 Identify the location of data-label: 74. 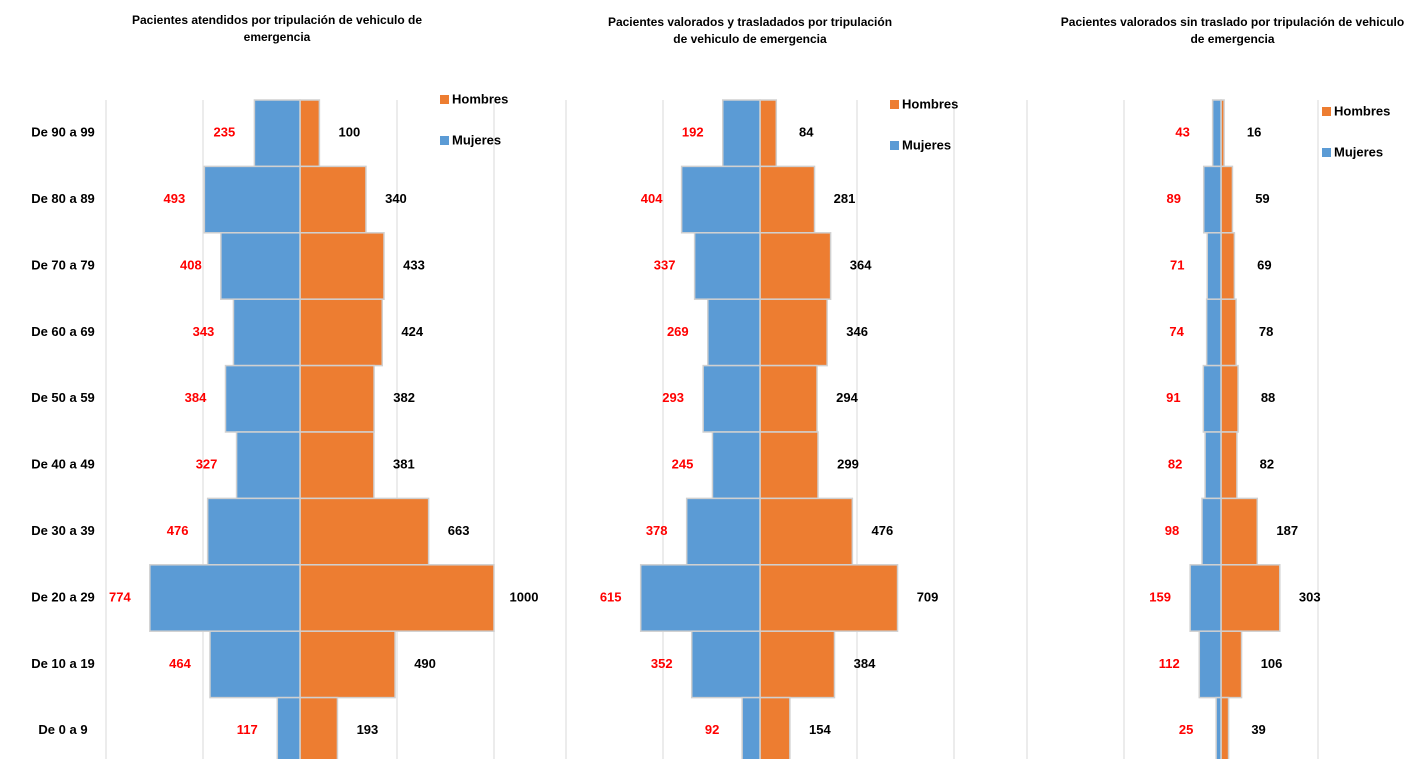
(1176, 331).